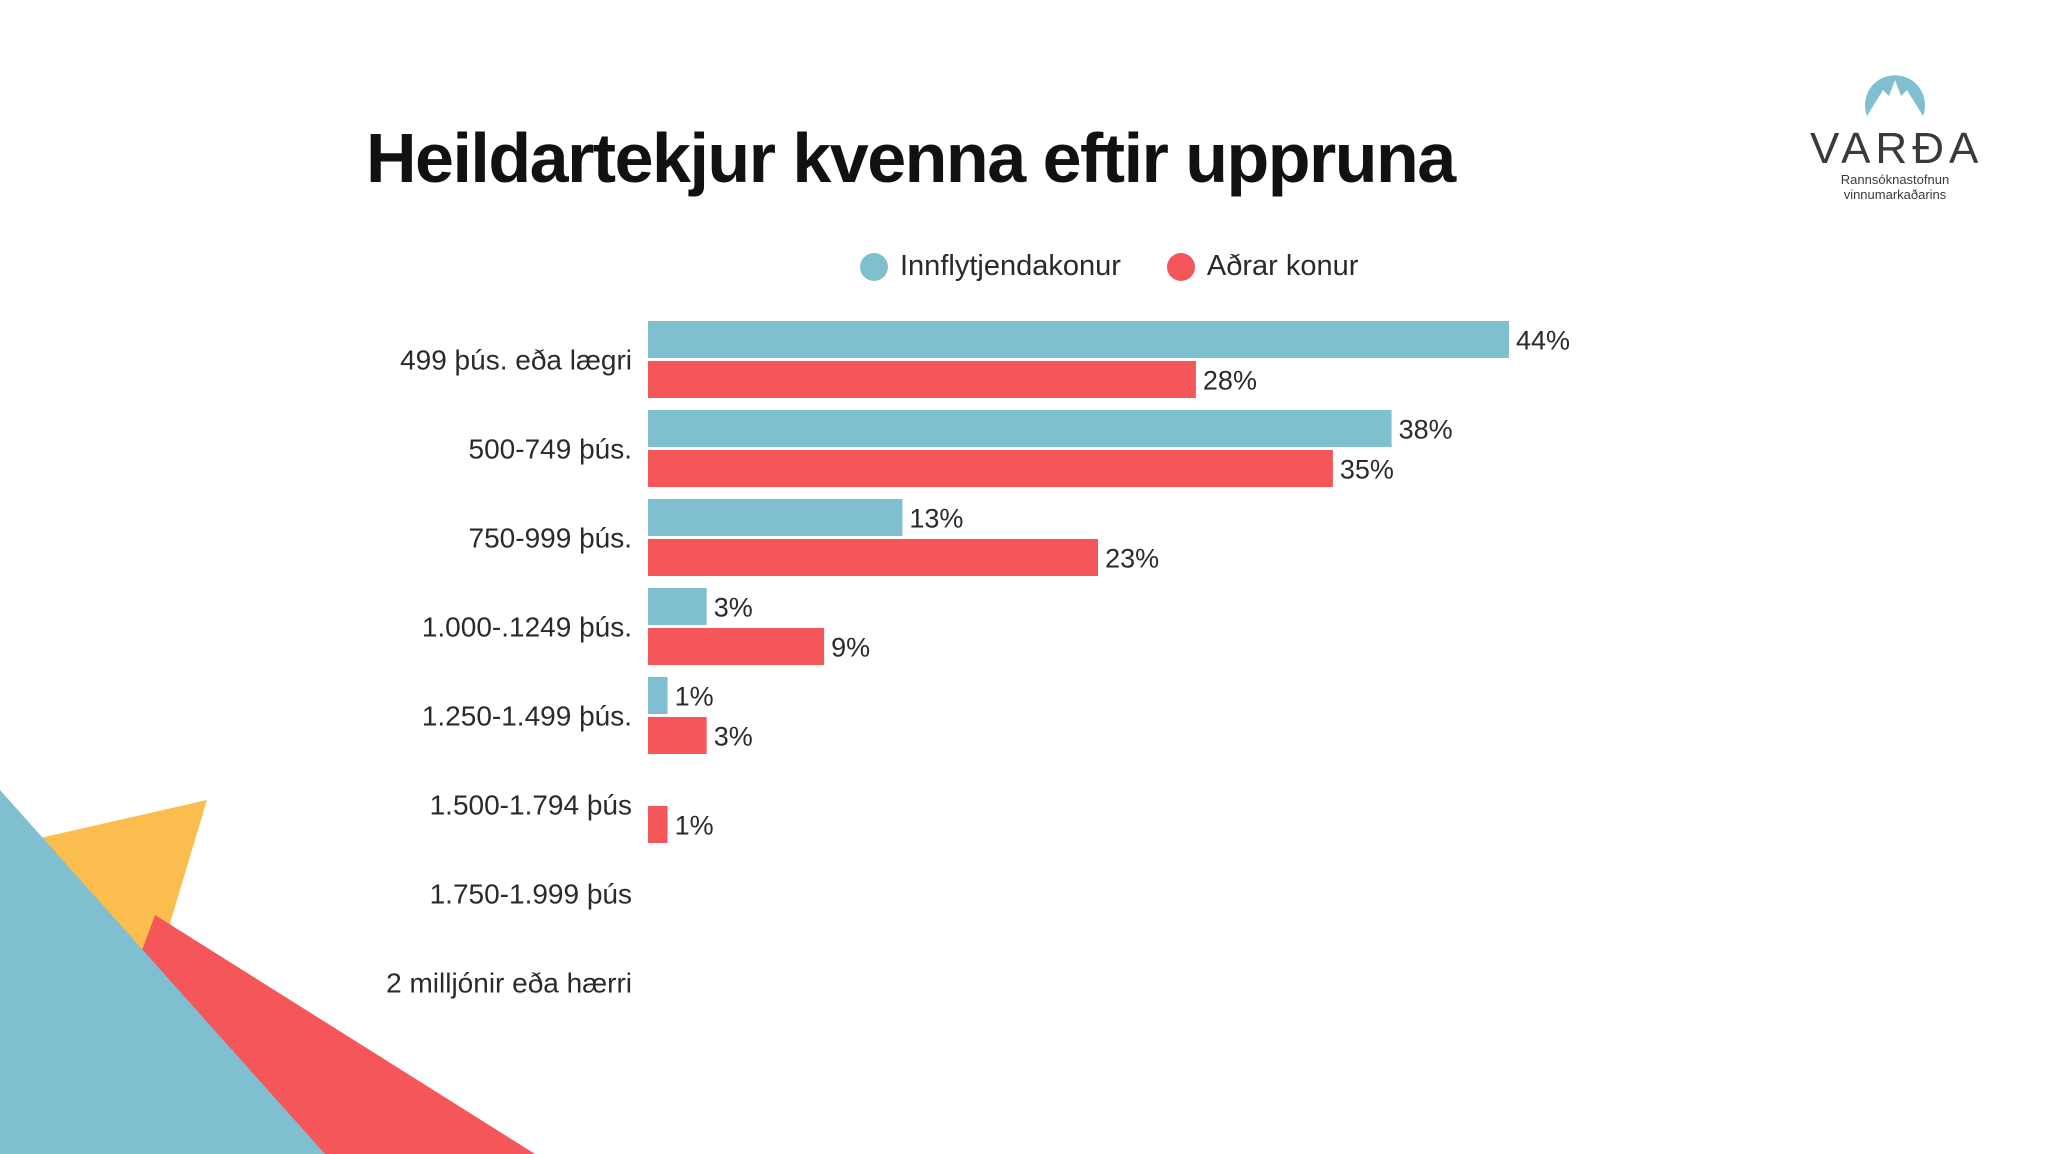 The image size is (2048, 1154). Describe the element at coordinates (327, 1034) in the screenshot. I see `deco-red-band` at that location.